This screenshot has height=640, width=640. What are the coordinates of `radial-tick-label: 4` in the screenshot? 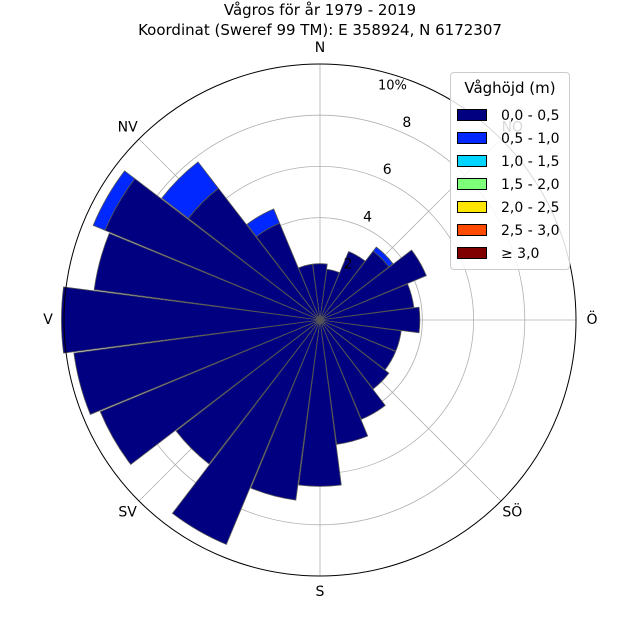 It's located at (367, 217).